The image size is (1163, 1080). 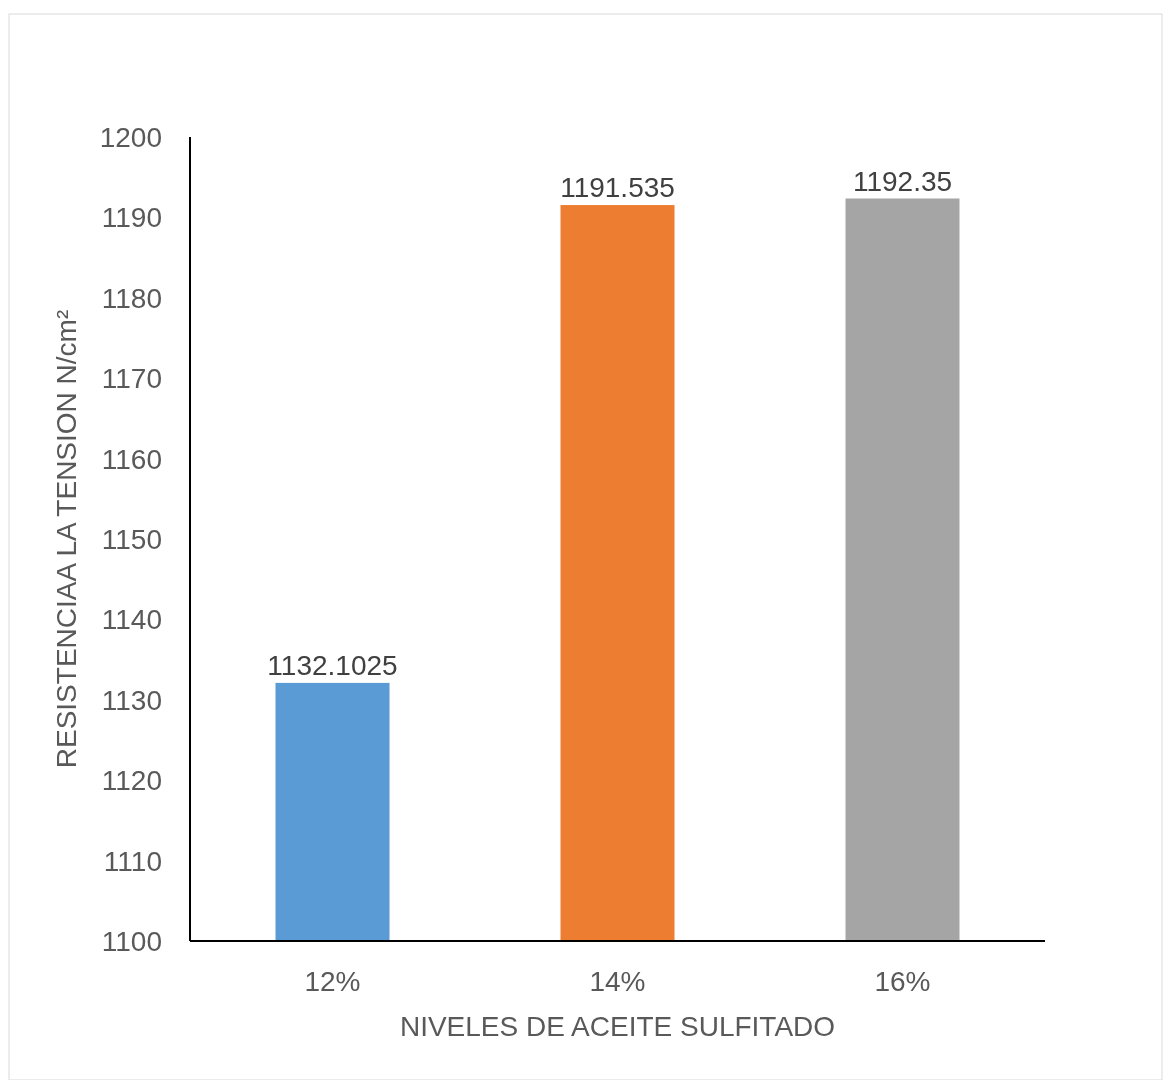 What do you see at coordinates (902, 181) in the screenshot?
I see `data-label: 1192.35` at bounding box center [902, 181].